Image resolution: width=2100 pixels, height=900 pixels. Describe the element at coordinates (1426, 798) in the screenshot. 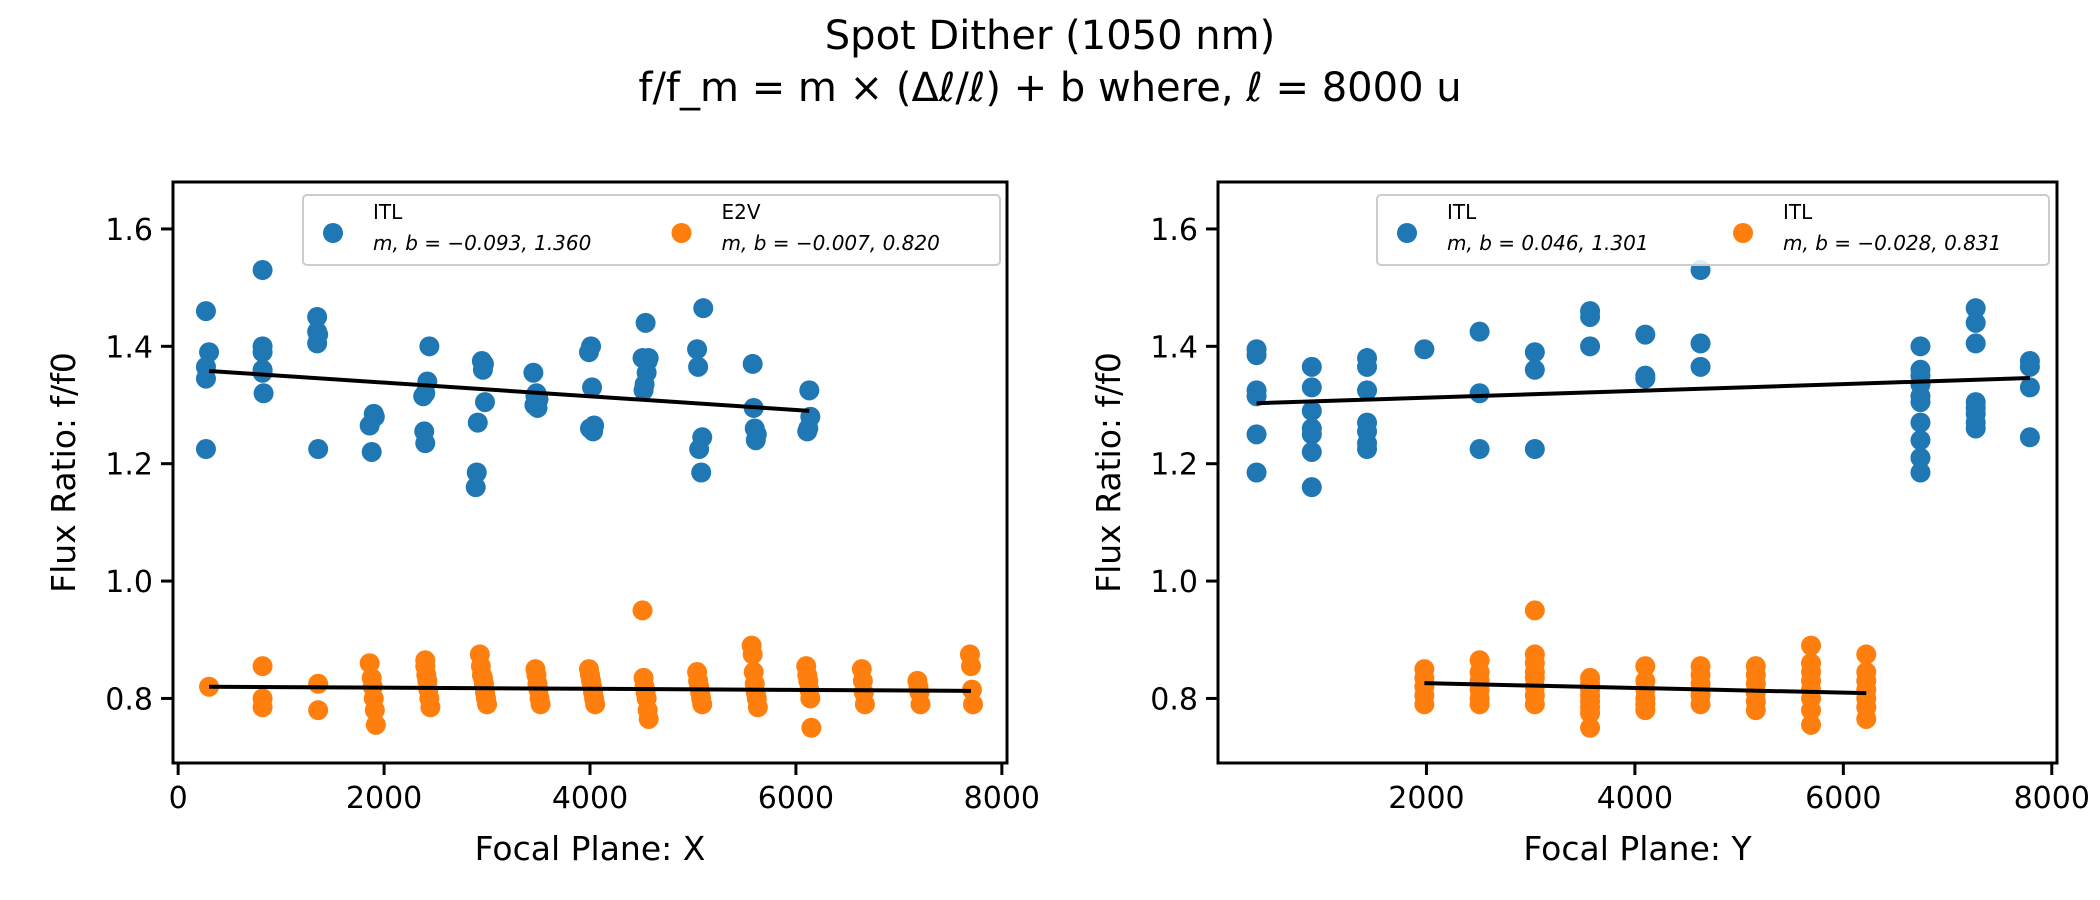

I see `x-tick-label: 2000` at that location.